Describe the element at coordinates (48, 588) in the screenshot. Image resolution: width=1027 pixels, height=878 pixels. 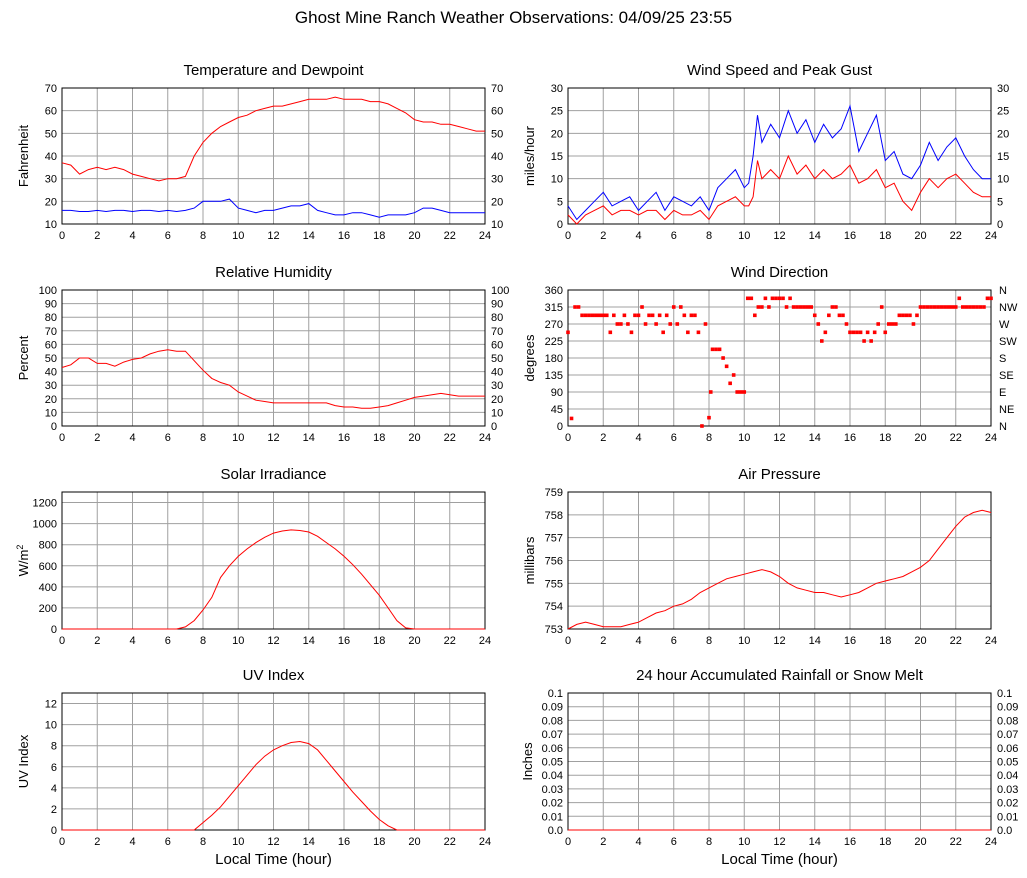
I see `y-tick-label: 400` at that location.